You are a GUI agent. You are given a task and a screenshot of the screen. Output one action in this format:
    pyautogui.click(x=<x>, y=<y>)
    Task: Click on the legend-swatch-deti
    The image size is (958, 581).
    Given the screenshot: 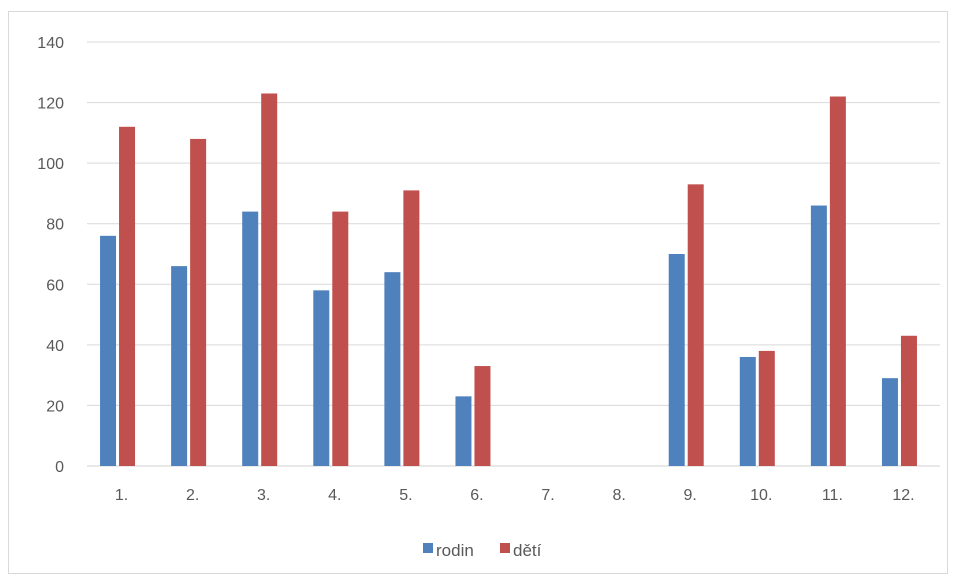 What is the action you would take?
    pyautogui.click(x=505, y=548)
    